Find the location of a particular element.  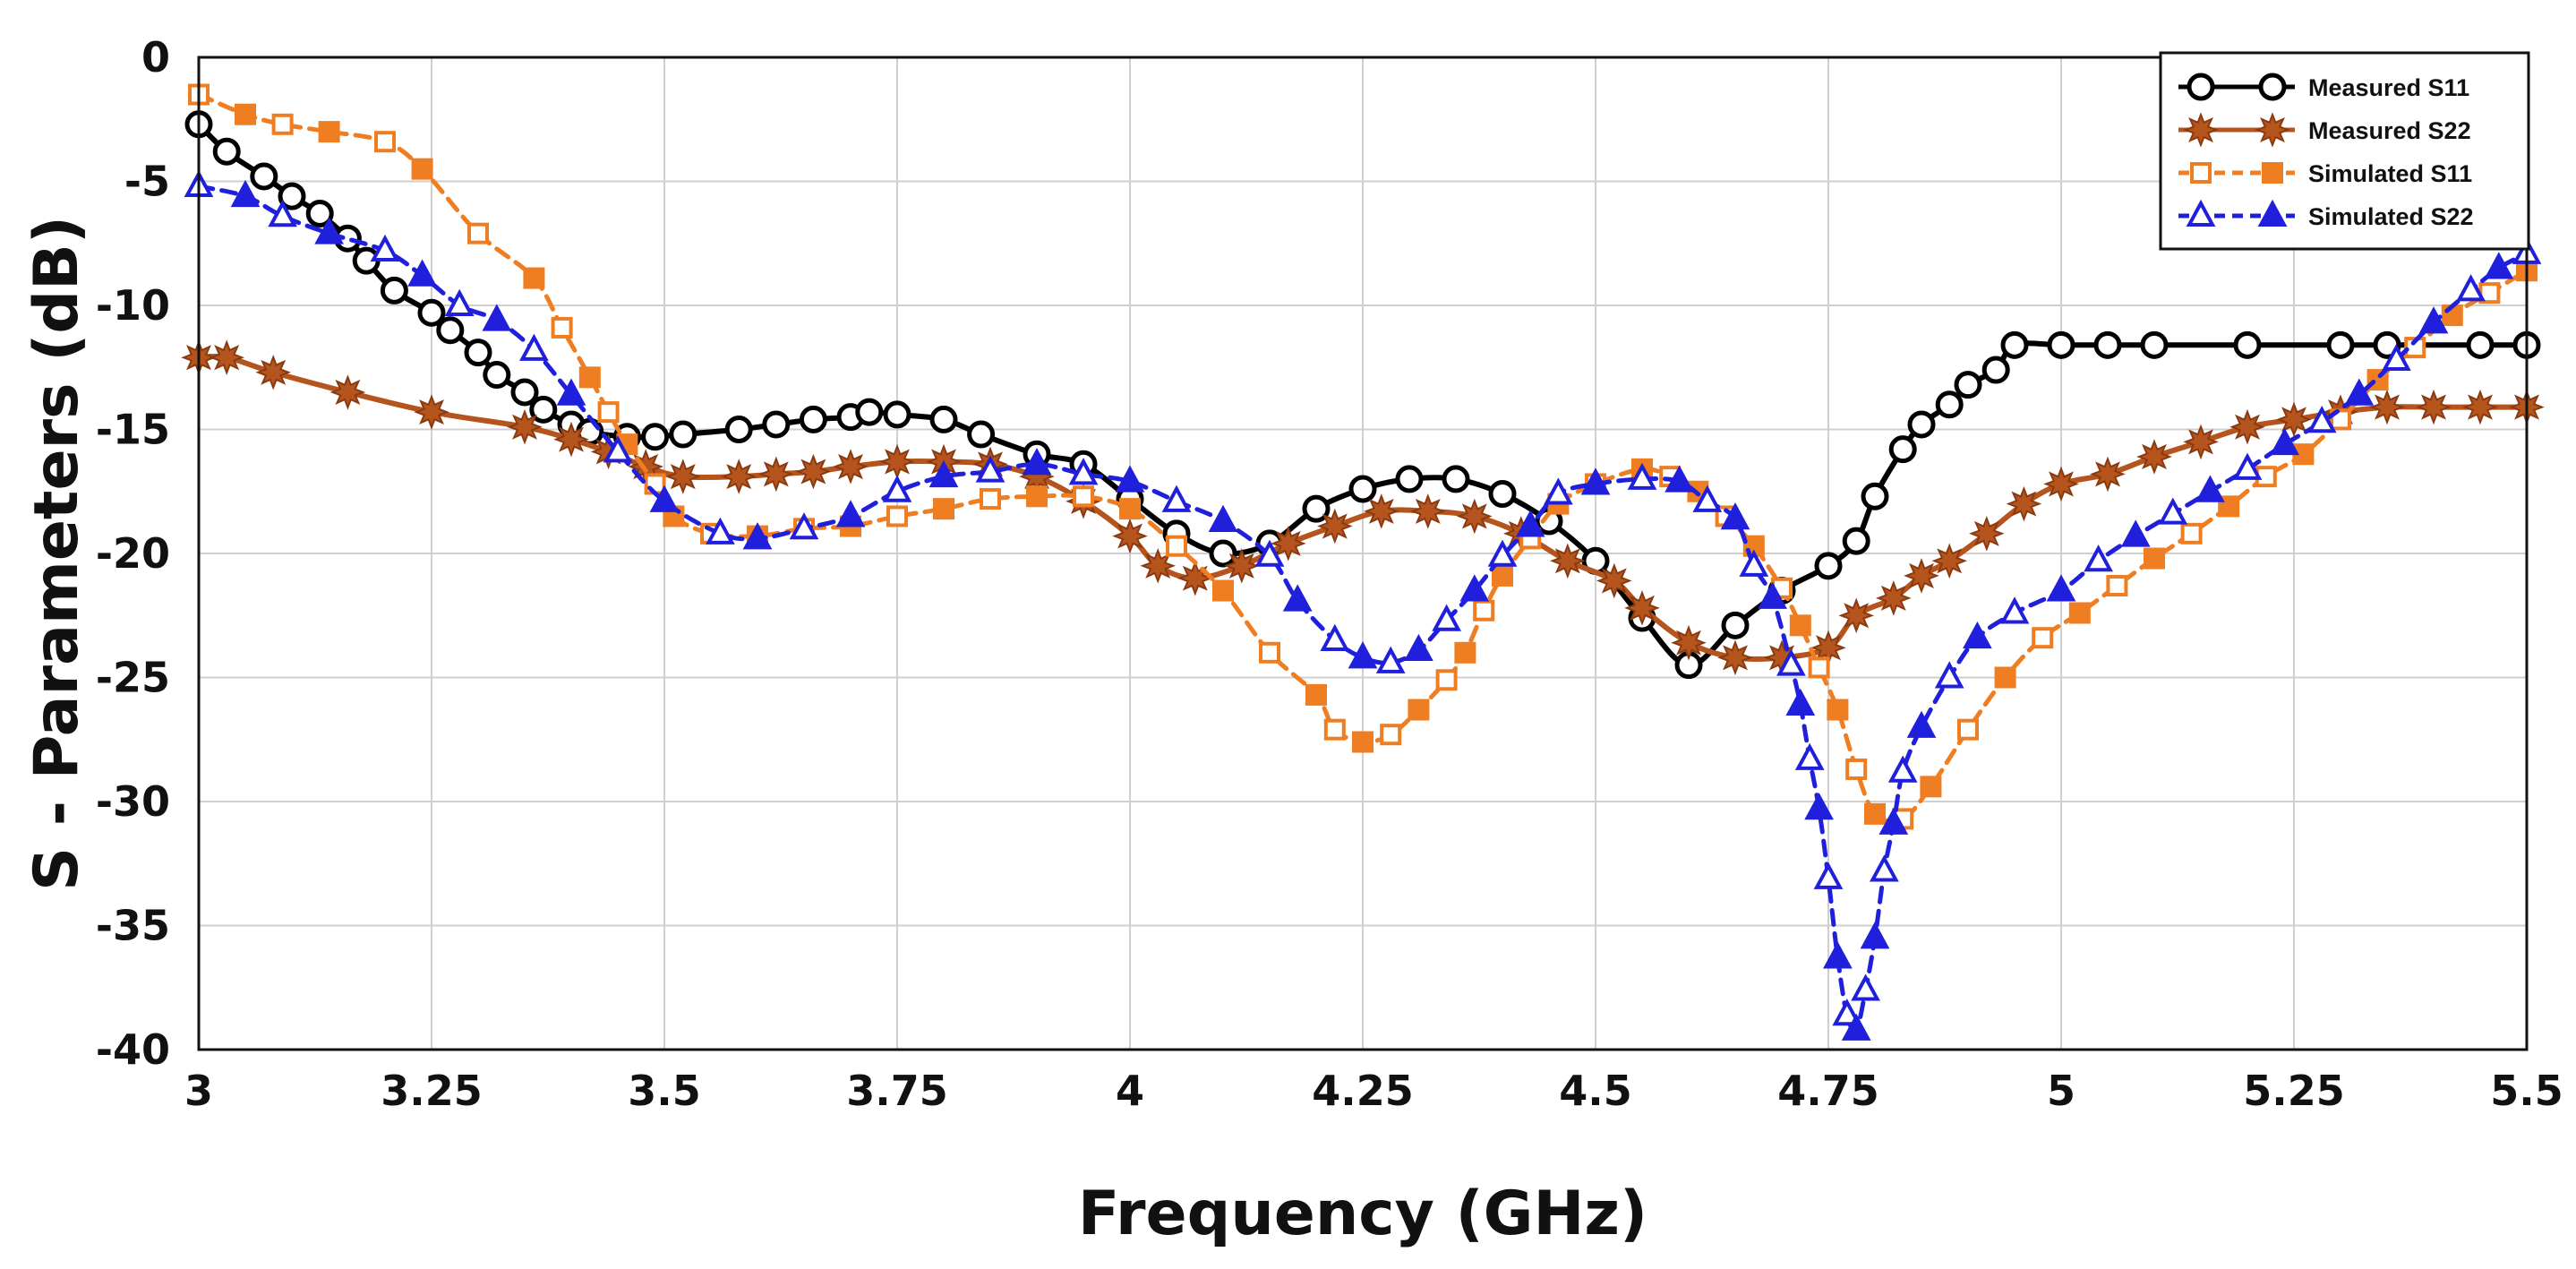

legend-marker-simulated-s11 is located at coordinates (2201, 173).